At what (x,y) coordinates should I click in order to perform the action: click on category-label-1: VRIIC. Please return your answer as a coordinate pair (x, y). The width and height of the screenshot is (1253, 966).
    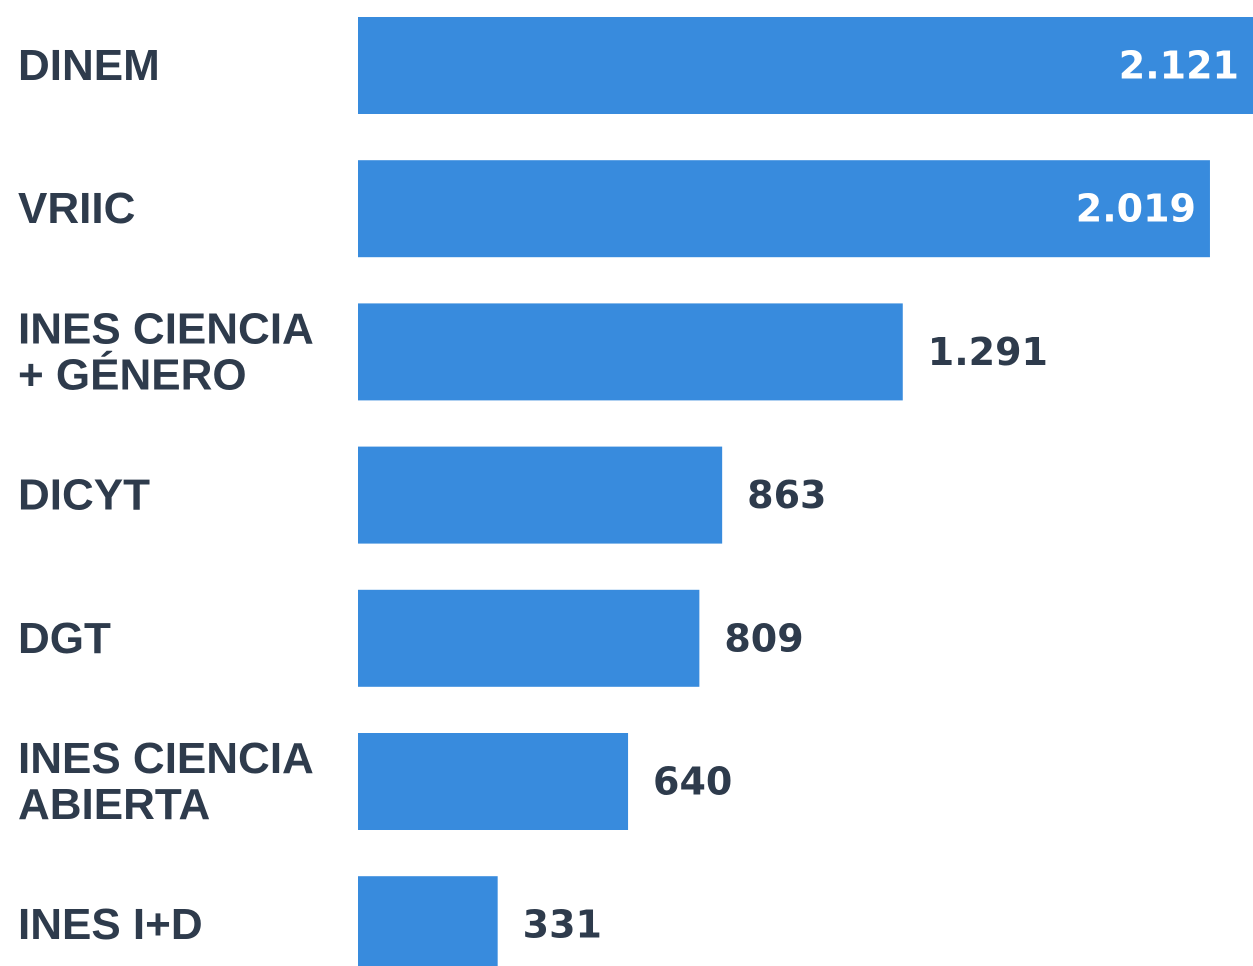
    Looking at the image, I should click on (76, 208).